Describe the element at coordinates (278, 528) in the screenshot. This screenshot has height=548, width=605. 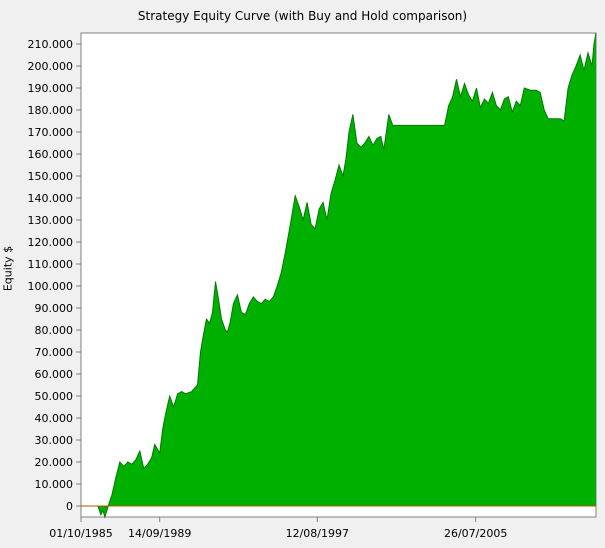
I see `x-axis-ticks: 01/10/1985 14/09/1989 12/08/1997 26/07/2005` at that location.